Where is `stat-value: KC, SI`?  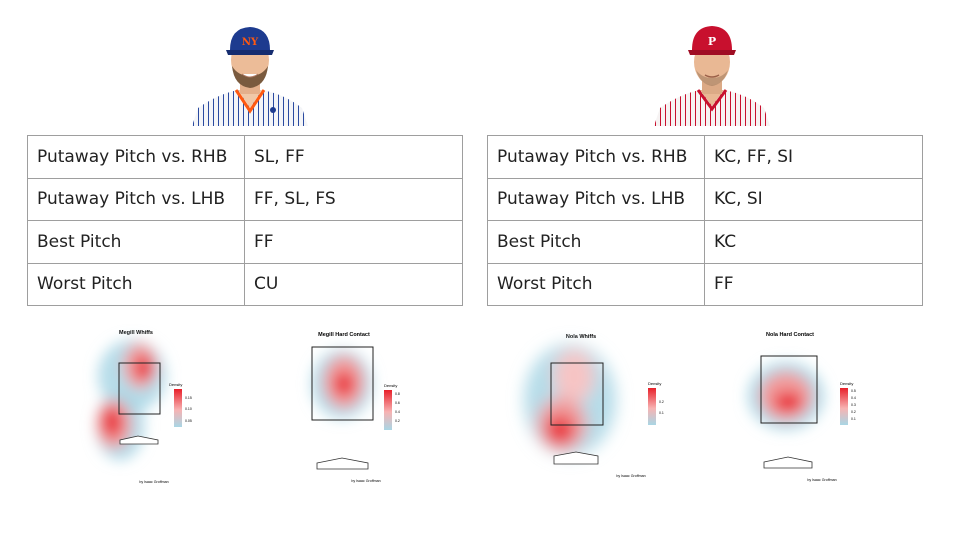 stat-value: KC, SI is located at coordinates (813, 199).